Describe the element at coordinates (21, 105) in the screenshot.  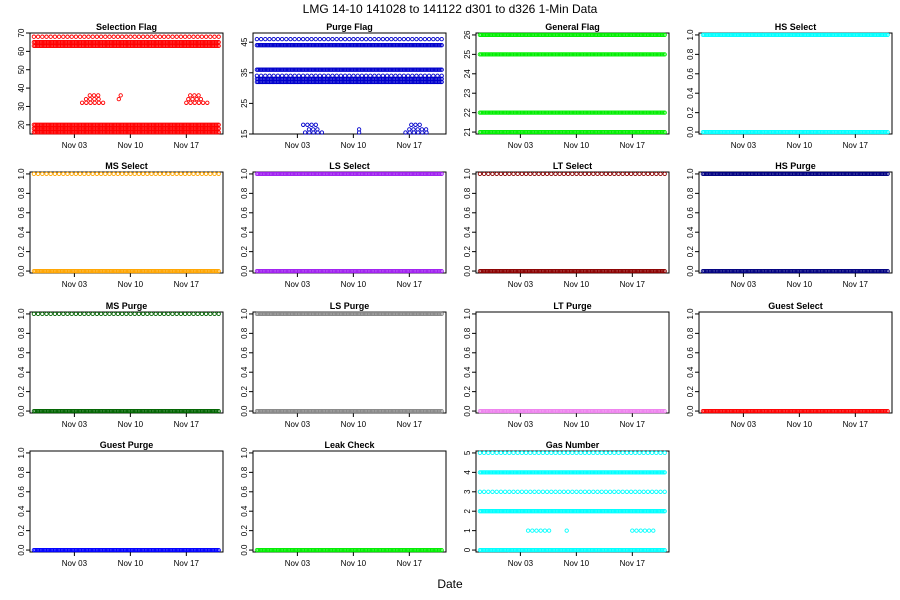
I see `y-tick-label: 30` at that location.